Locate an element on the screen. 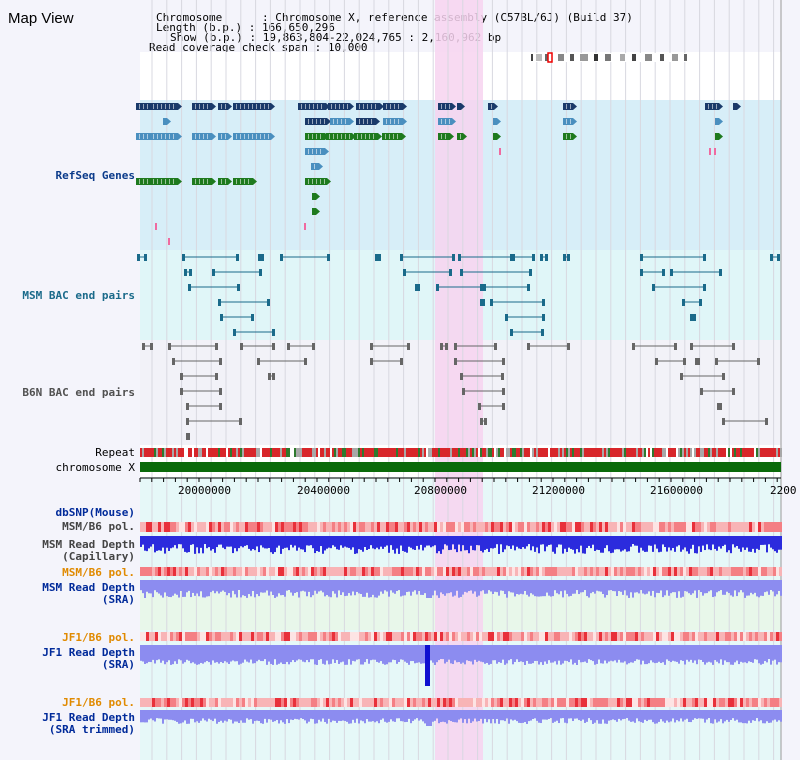 The width and height of the screenshot is (800, 760). track-label-dbsnp: dbSNP(Mouse) is located at coordinates (95, 512).